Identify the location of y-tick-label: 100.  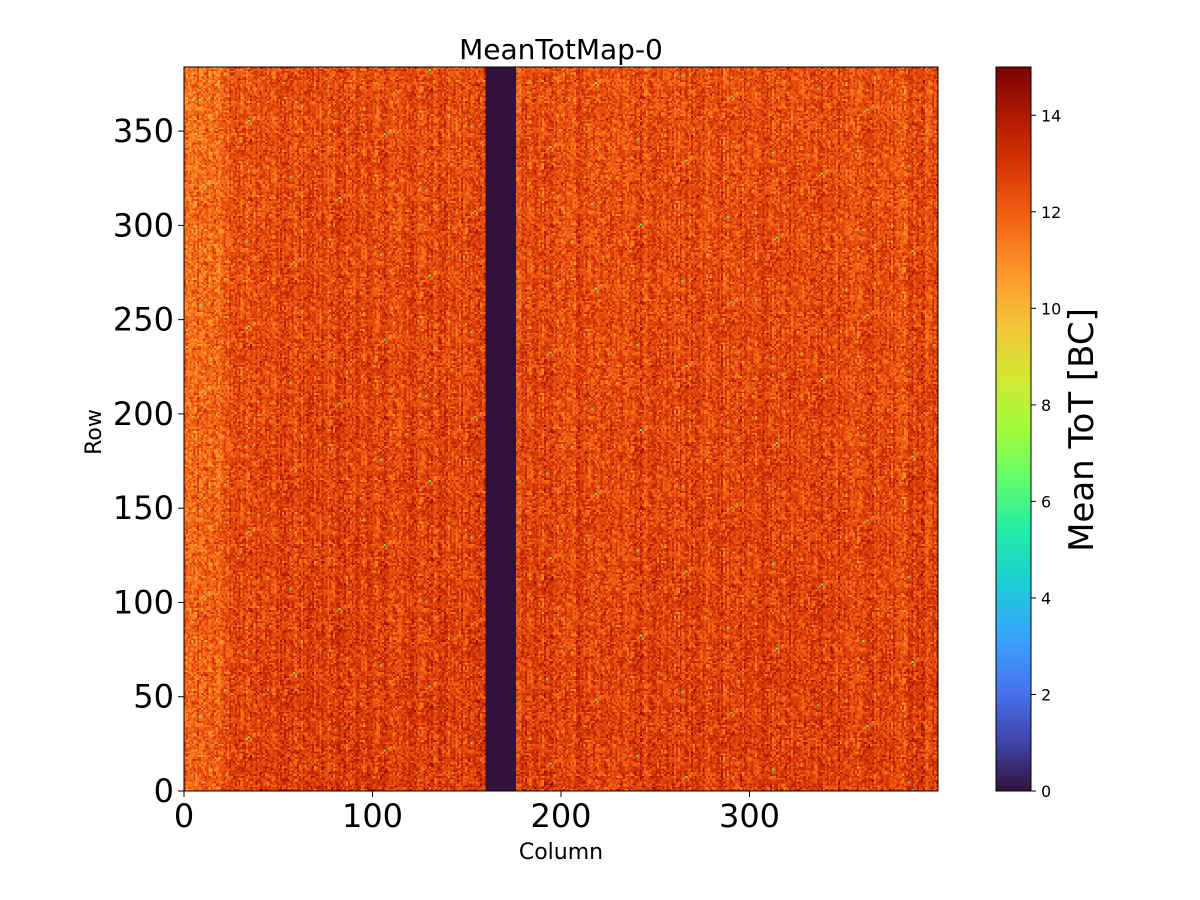
(143, 602).